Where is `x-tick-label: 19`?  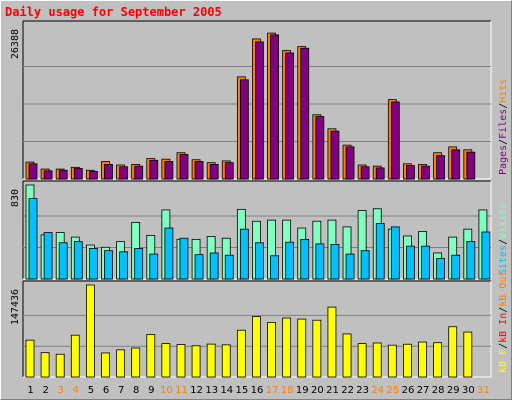
x-tick-label: 19 is located at coordinates (302, 390).